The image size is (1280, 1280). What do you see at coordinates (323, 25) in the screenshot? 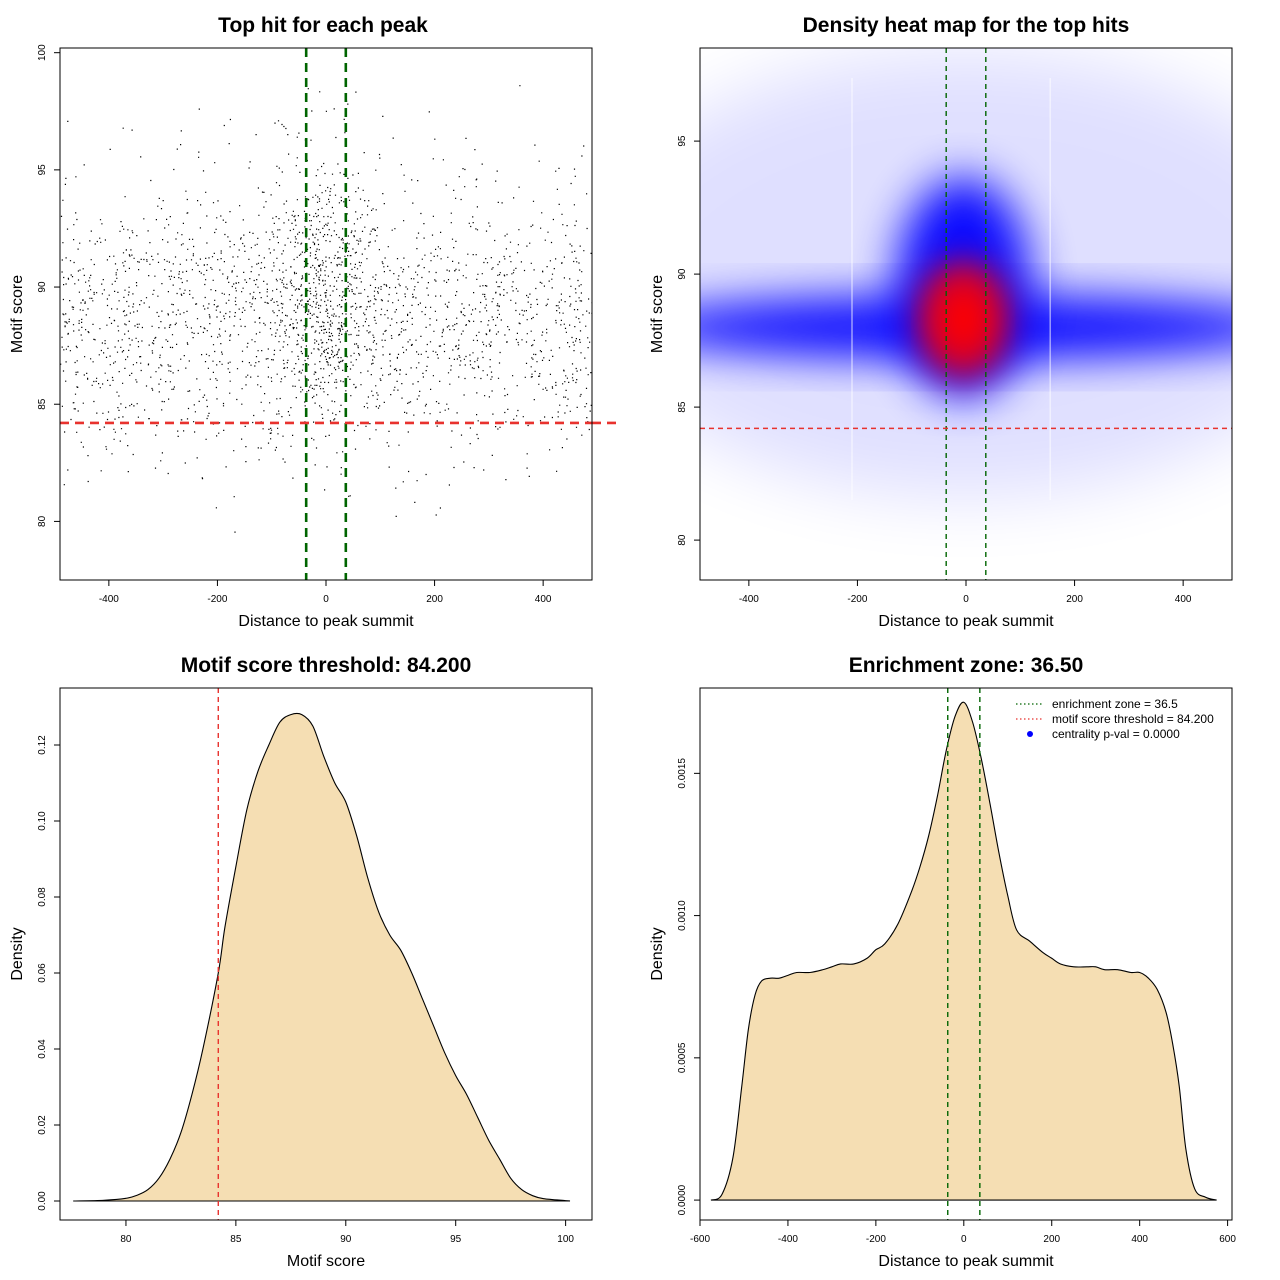
I see `scatter-title: Top hit for each peak` at bounding box center [323, 25].